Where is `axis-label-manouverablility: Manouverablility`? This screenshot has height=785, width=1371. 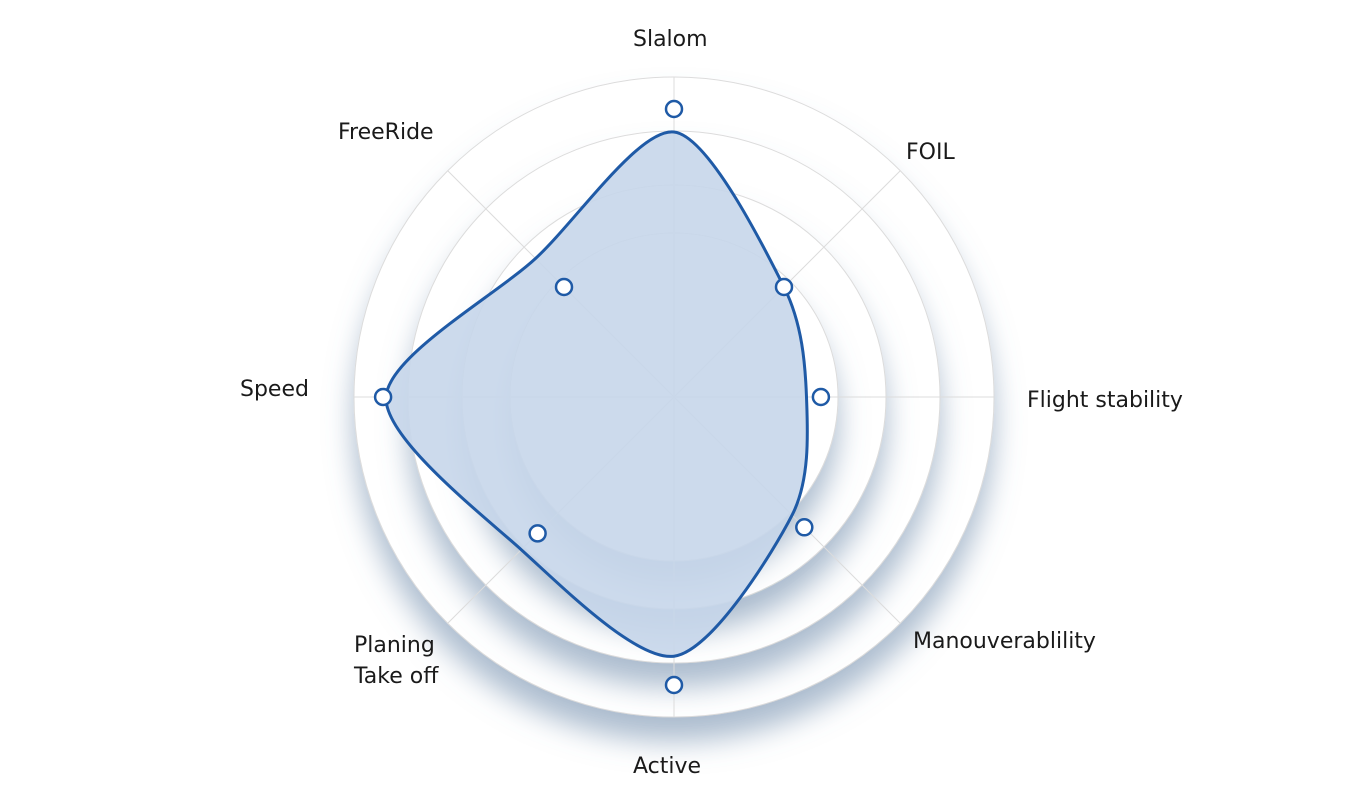
axis-label-manouverablility: Manouverablility is located at coordinates (1004, 641).